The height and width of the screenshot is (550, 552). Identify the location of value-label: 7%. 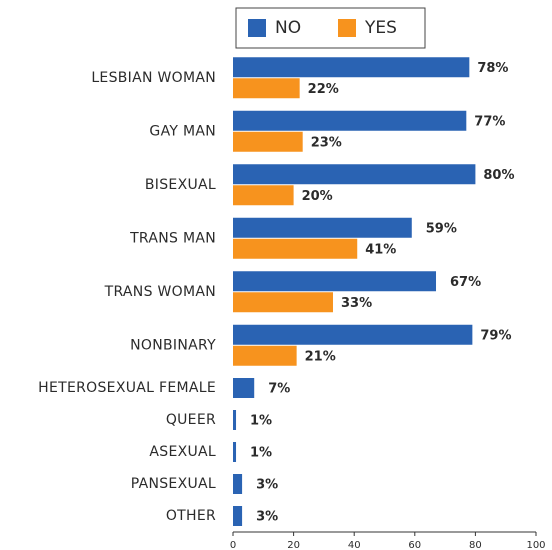
(279, 389).